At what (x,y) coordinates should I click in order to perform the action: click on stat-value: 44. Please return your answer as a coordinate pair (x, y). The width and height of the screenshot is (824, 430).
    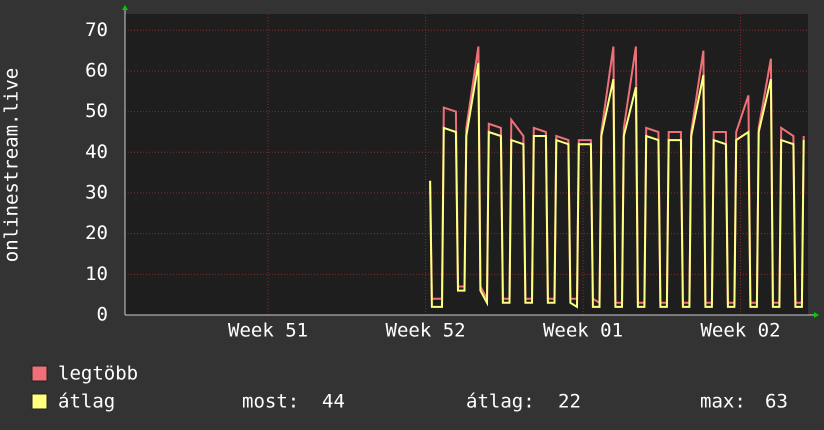
    Looking at the image, I should click on (333, 402).